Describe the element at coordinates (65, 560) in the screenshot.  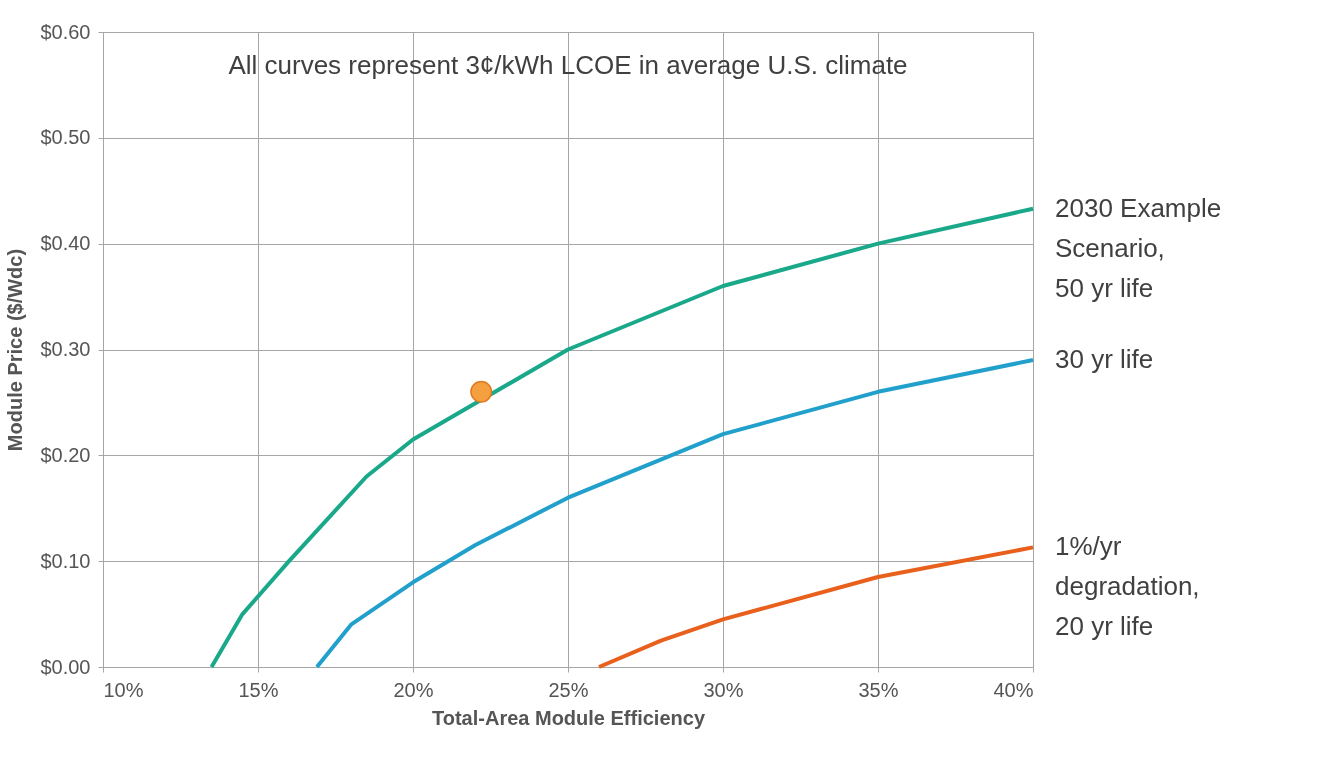
I see `y-tick-label: $0.10` at that location.